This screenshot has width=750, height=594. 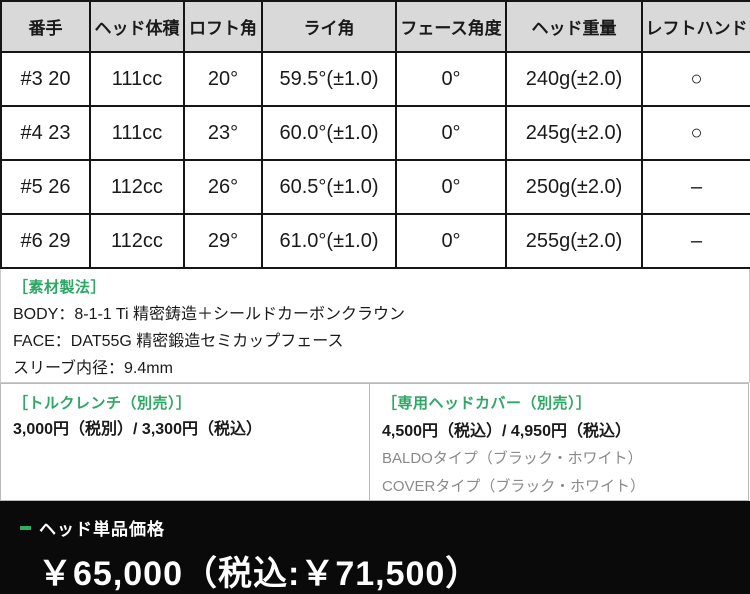 I want to click on material-body-line: BODY：8-1-1 Ti 精密鋳造＋シールドカーボンクラウン, so click(x=209, y=314).